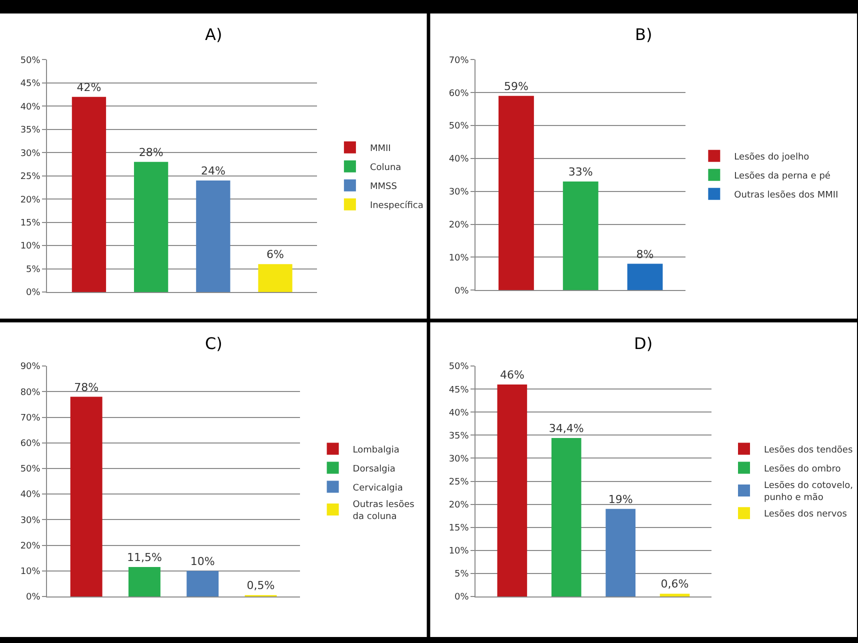 The width and height of the screenshot is (858, 643). What do you see at coordinates (386, 167) in the screenshot?
I see `legend-label: Coluna` at bounding box center [386, 167].